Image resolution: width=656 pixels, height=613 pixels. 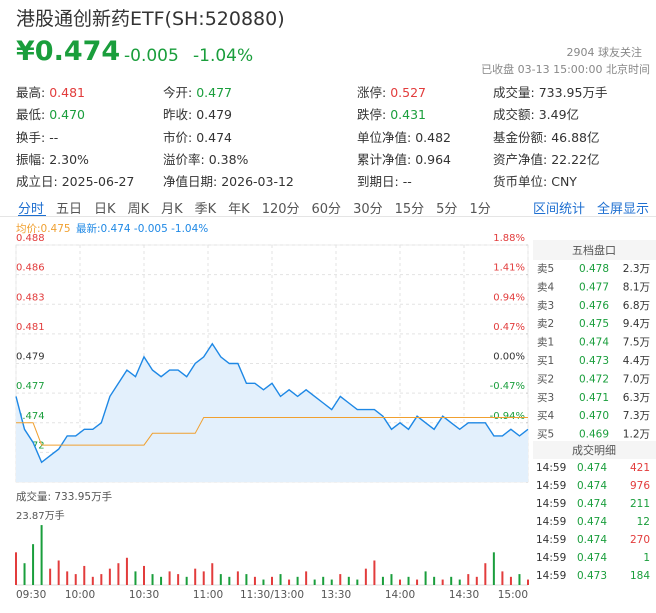 What do you see at coordinates (30, 386) in the screenshot?
I see `y-tick-label: 0.477` at bounding box center [30, 386].